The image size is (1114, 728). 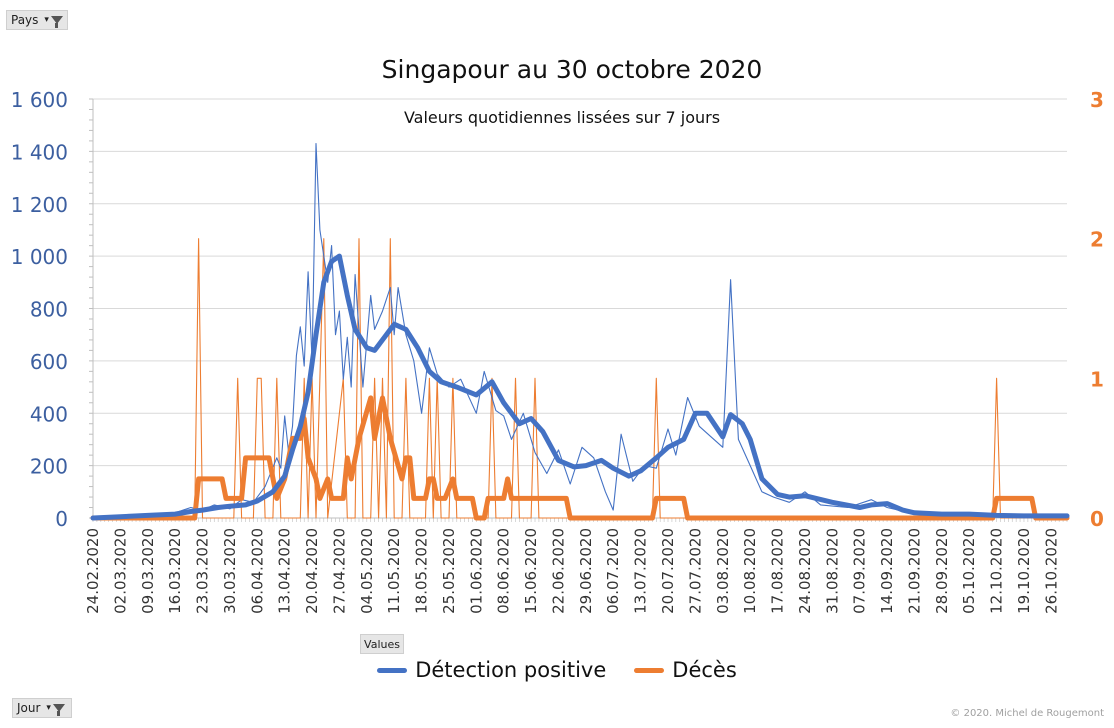 What do you see at coordinates (613, 571) in the screenshot?
I see `x-tick-label: 06.07.2020` at bounding box center [613, 571].